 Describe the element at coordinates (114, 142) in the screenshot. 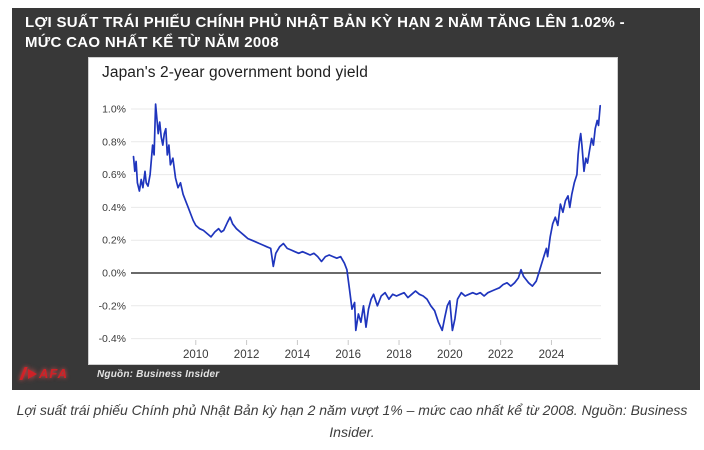

I see `svg-text: 0.8%` at that location.